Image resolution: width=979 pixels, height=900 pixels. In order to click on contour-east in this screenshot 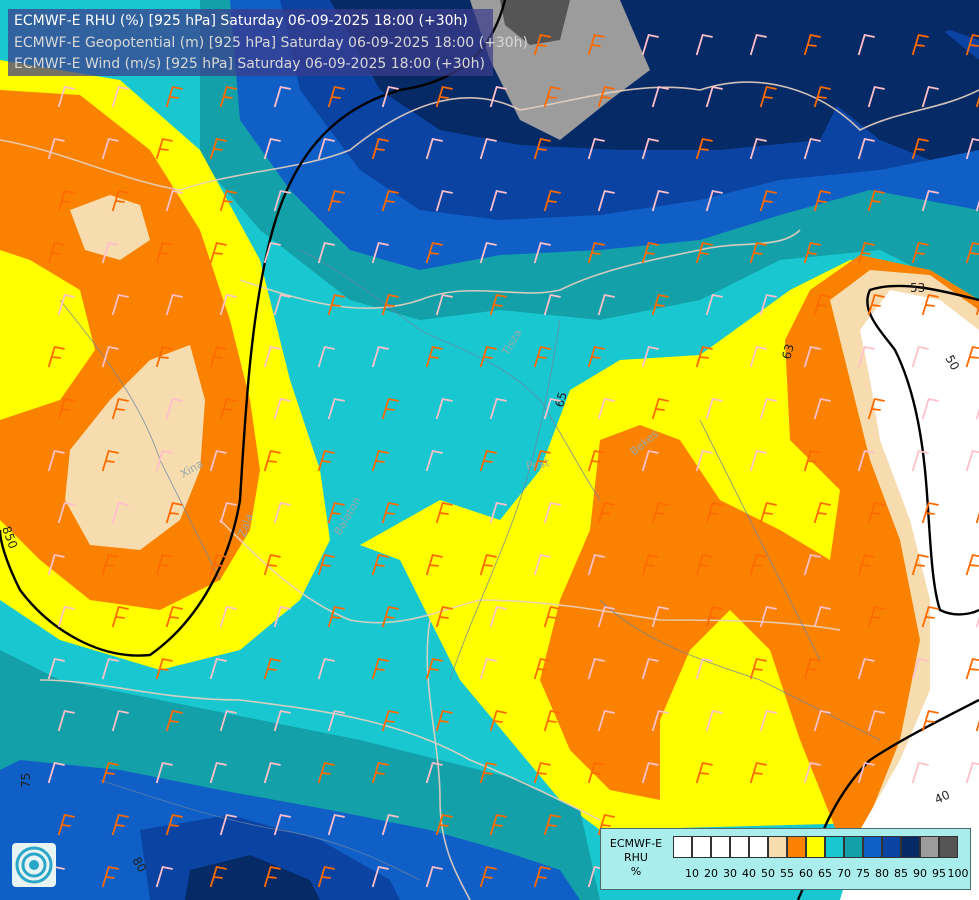, I will do `click(922, 450)`.